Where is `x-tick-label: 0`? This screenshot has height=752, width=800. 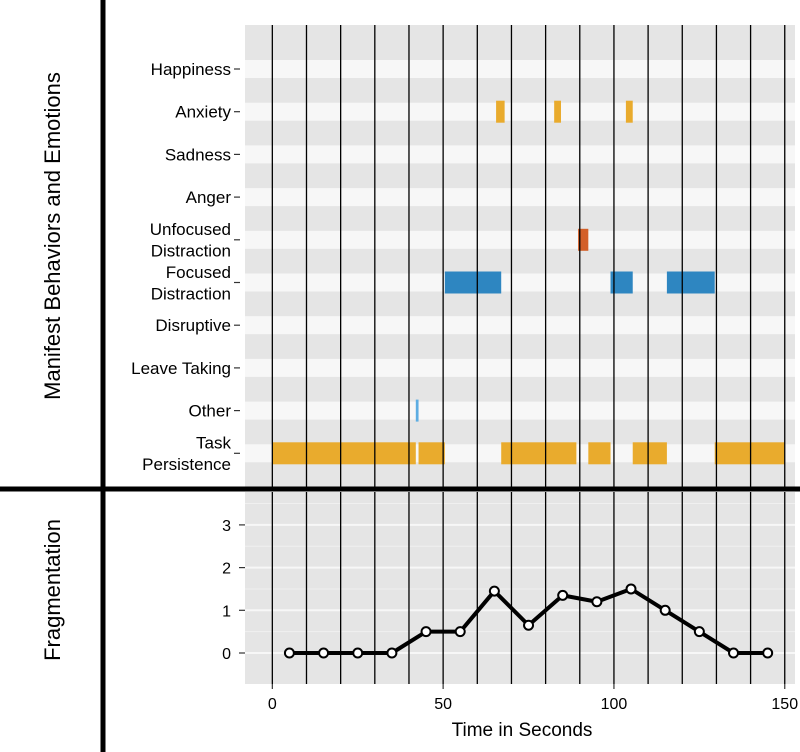
x-tick-label: 0 is located at coordinates (272, 704).